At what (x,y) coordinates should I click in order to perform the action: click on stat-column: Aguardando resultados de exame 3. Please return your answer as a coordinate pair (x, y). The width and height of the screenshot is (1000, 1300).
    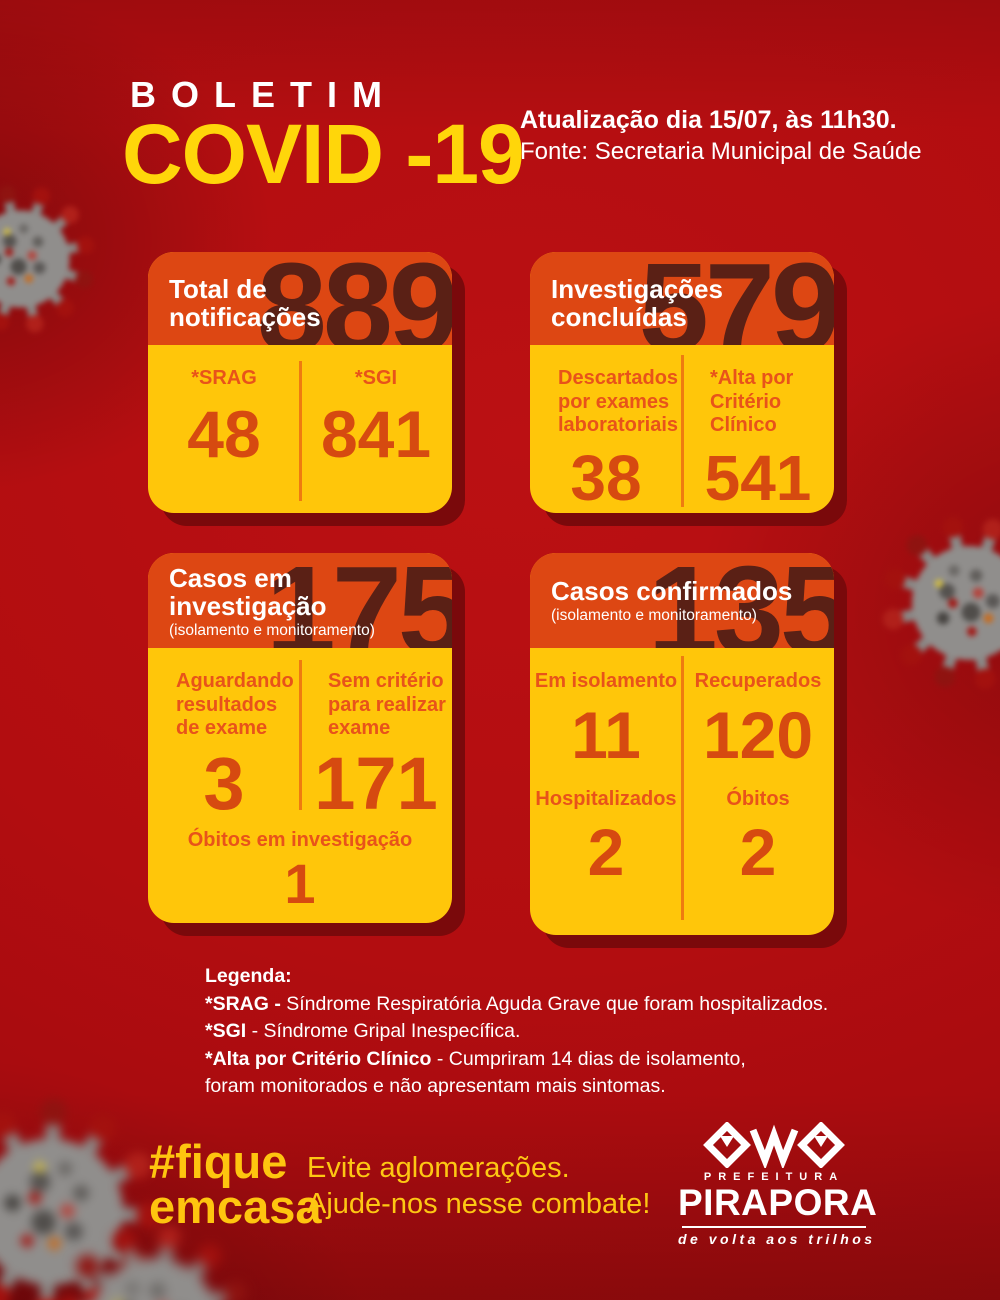
    Looking at the image, I should click on (224, 734).